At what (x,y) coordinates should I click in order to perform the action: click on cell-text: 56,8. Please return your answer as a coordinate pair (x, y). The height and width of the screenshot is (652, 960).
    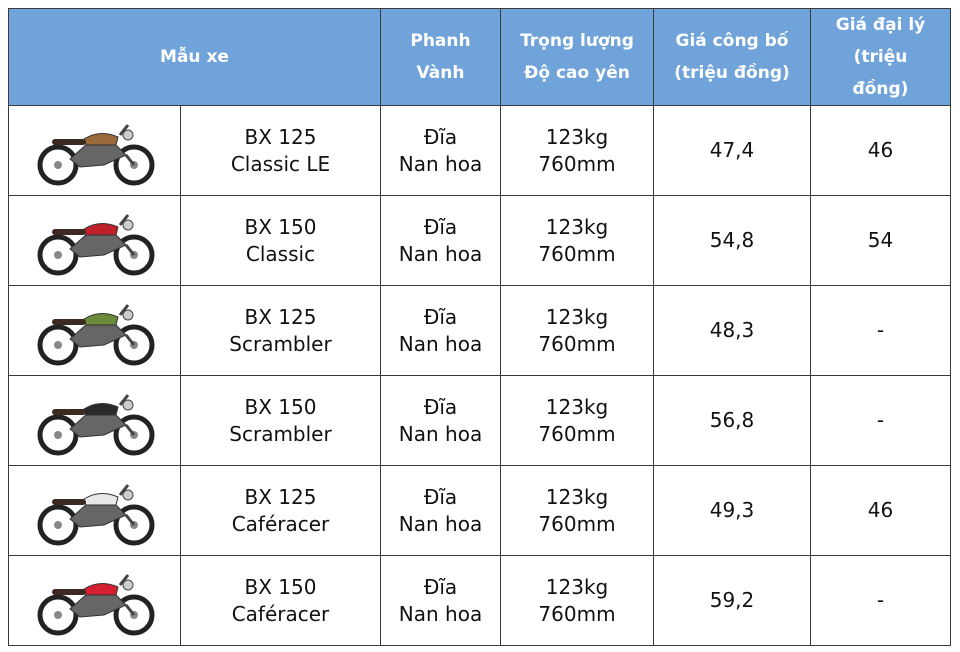
    Looking at the image, I should click on (732, 420).